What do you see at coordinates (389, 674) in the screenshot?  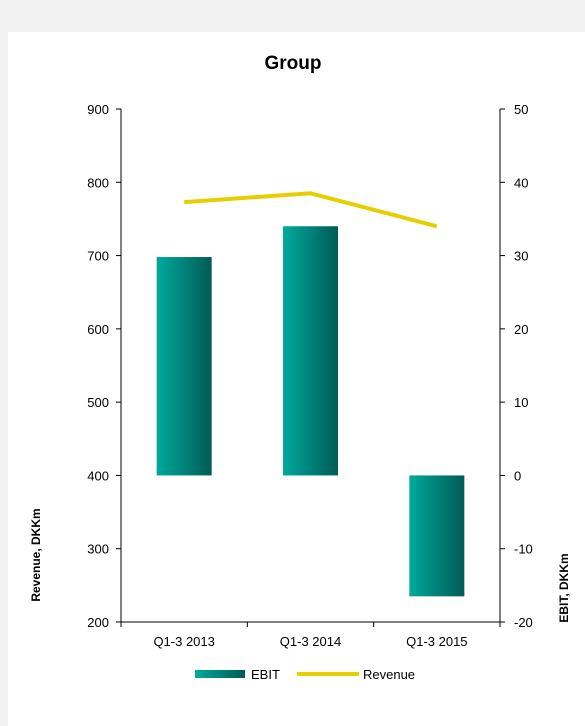 I see `legend-revenue-label: Revenue` at bounding box center [389, 674].